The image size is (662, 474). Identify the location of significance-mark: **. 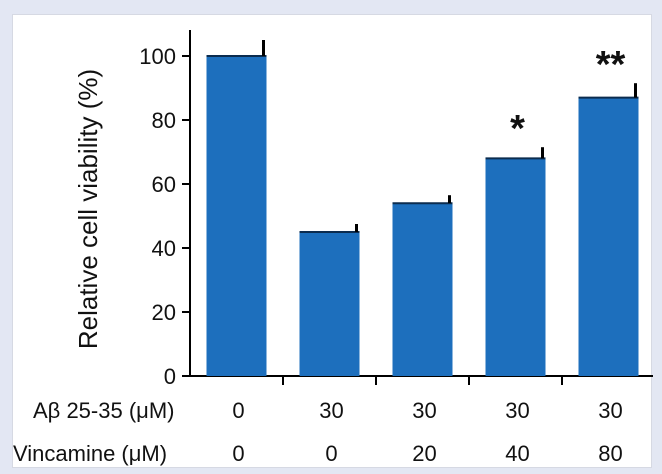
(611, 65).